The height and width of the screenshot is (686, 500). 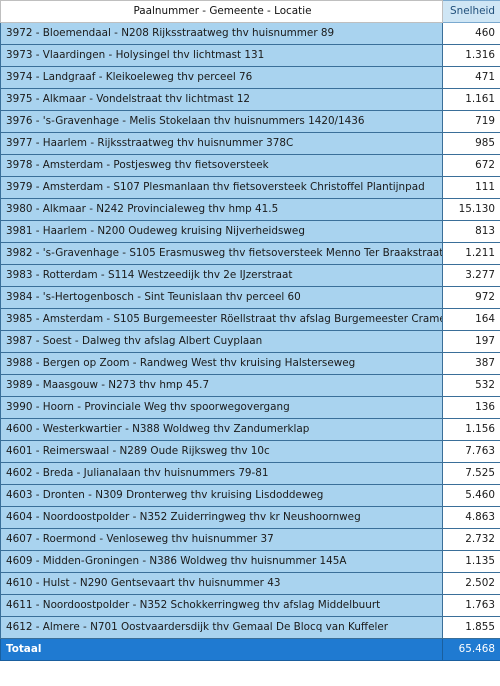 I want to click on speed-cell: 5.460, so click(x=471, y=495).